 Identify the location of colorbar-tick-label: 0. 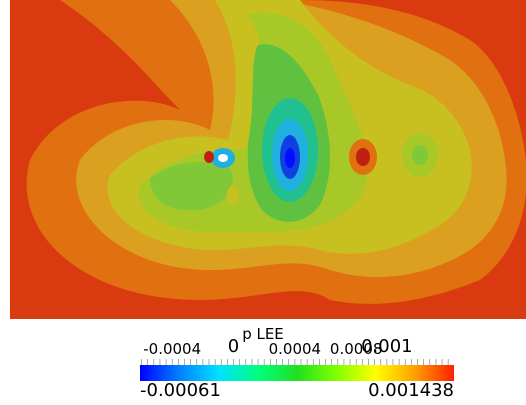
(233, 346).